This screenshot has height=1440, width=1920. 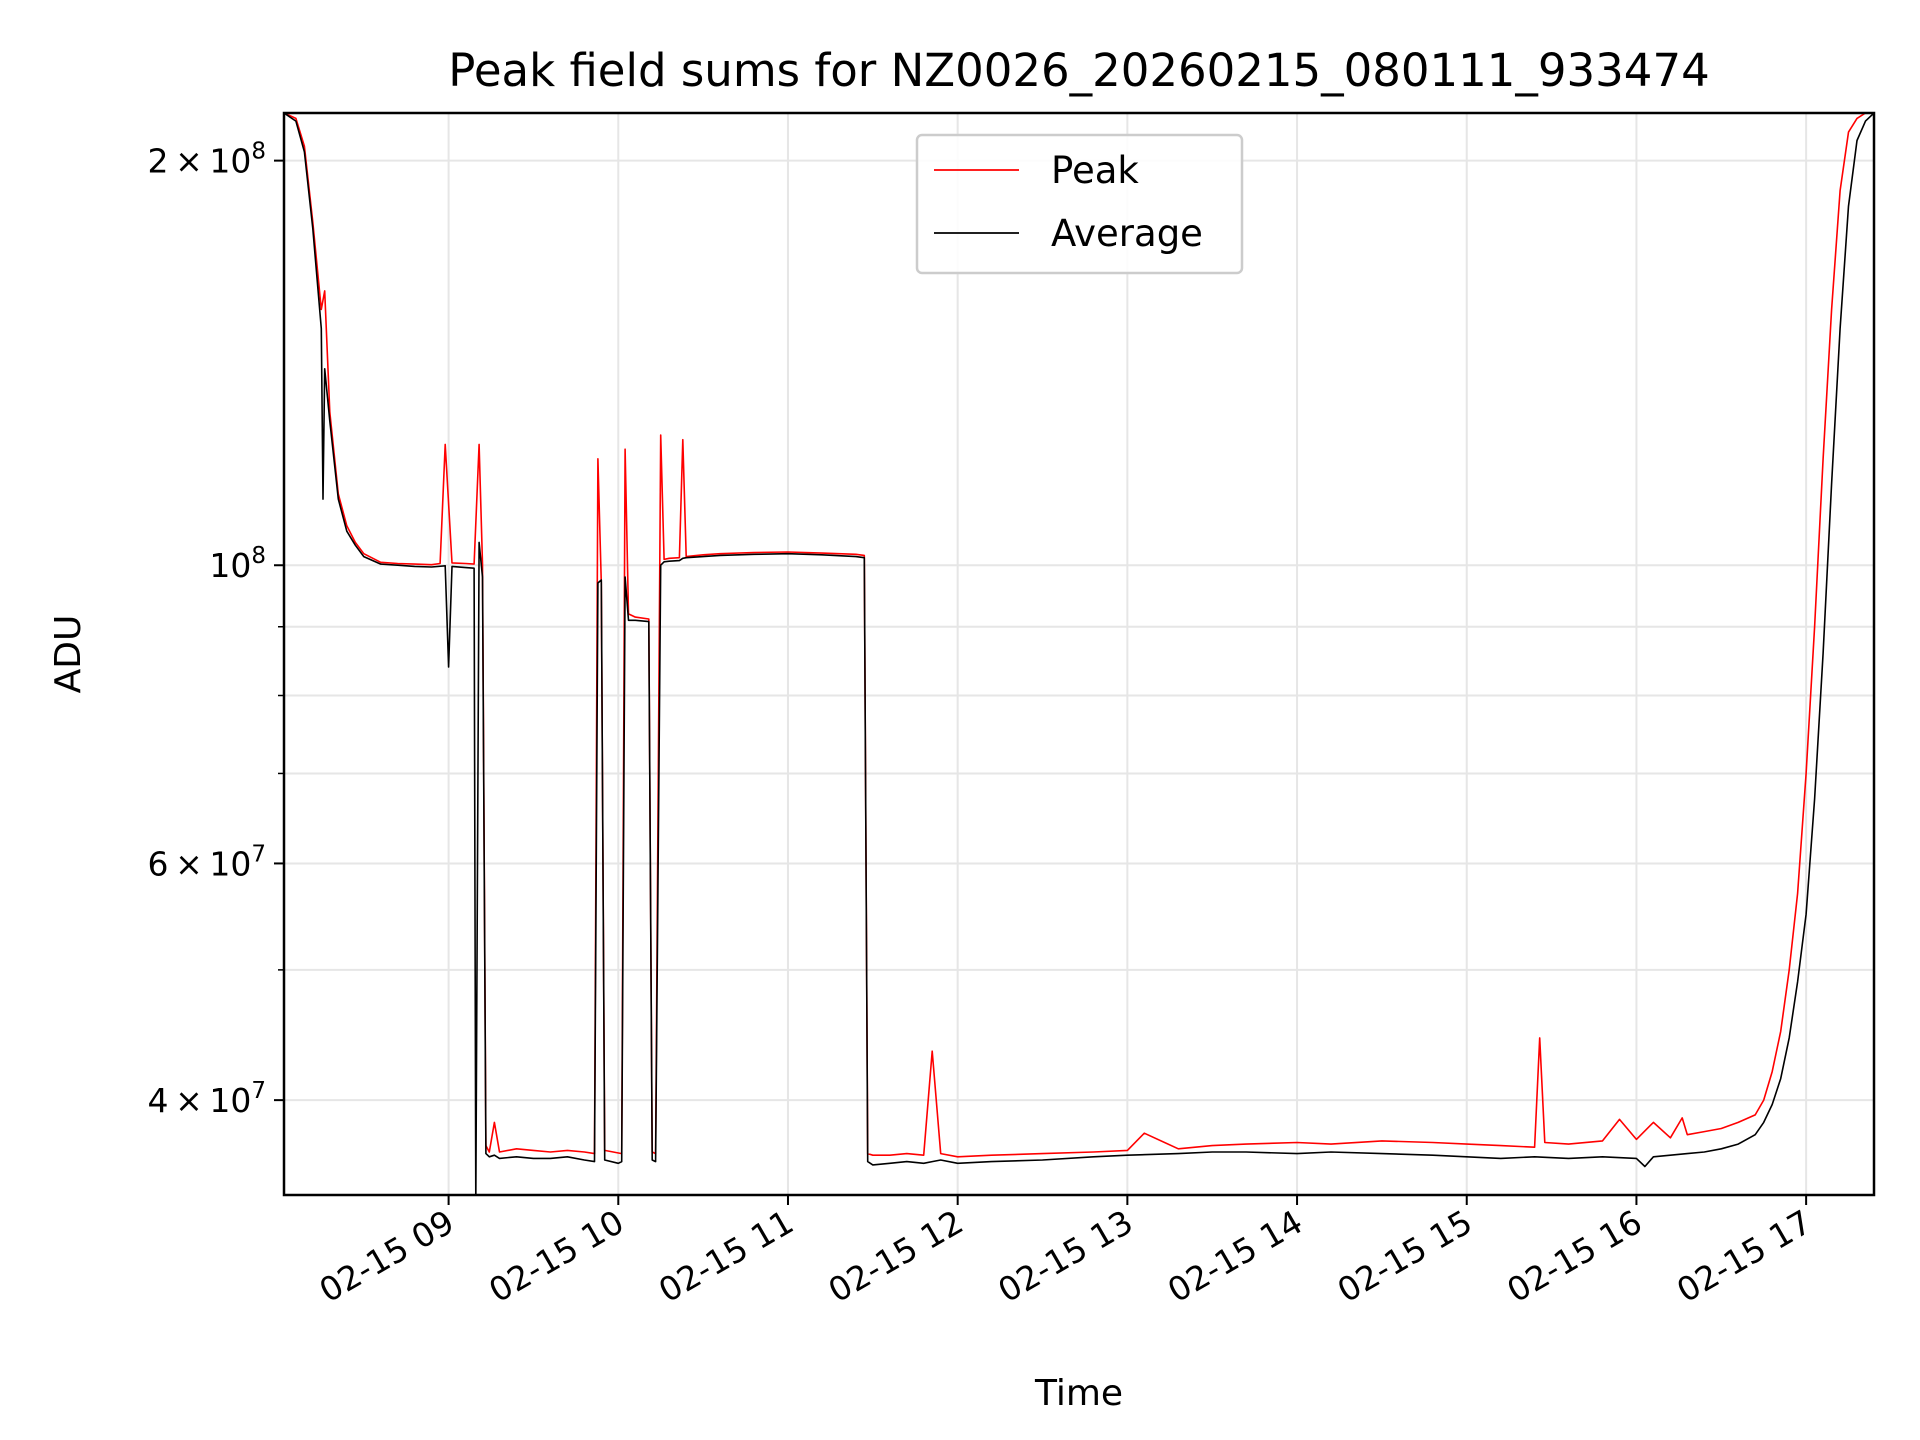 What do you see at coordinates (68, 654) in the screenshot?
I see `y-axis-title: ADU` at bounding box center [68, 654].